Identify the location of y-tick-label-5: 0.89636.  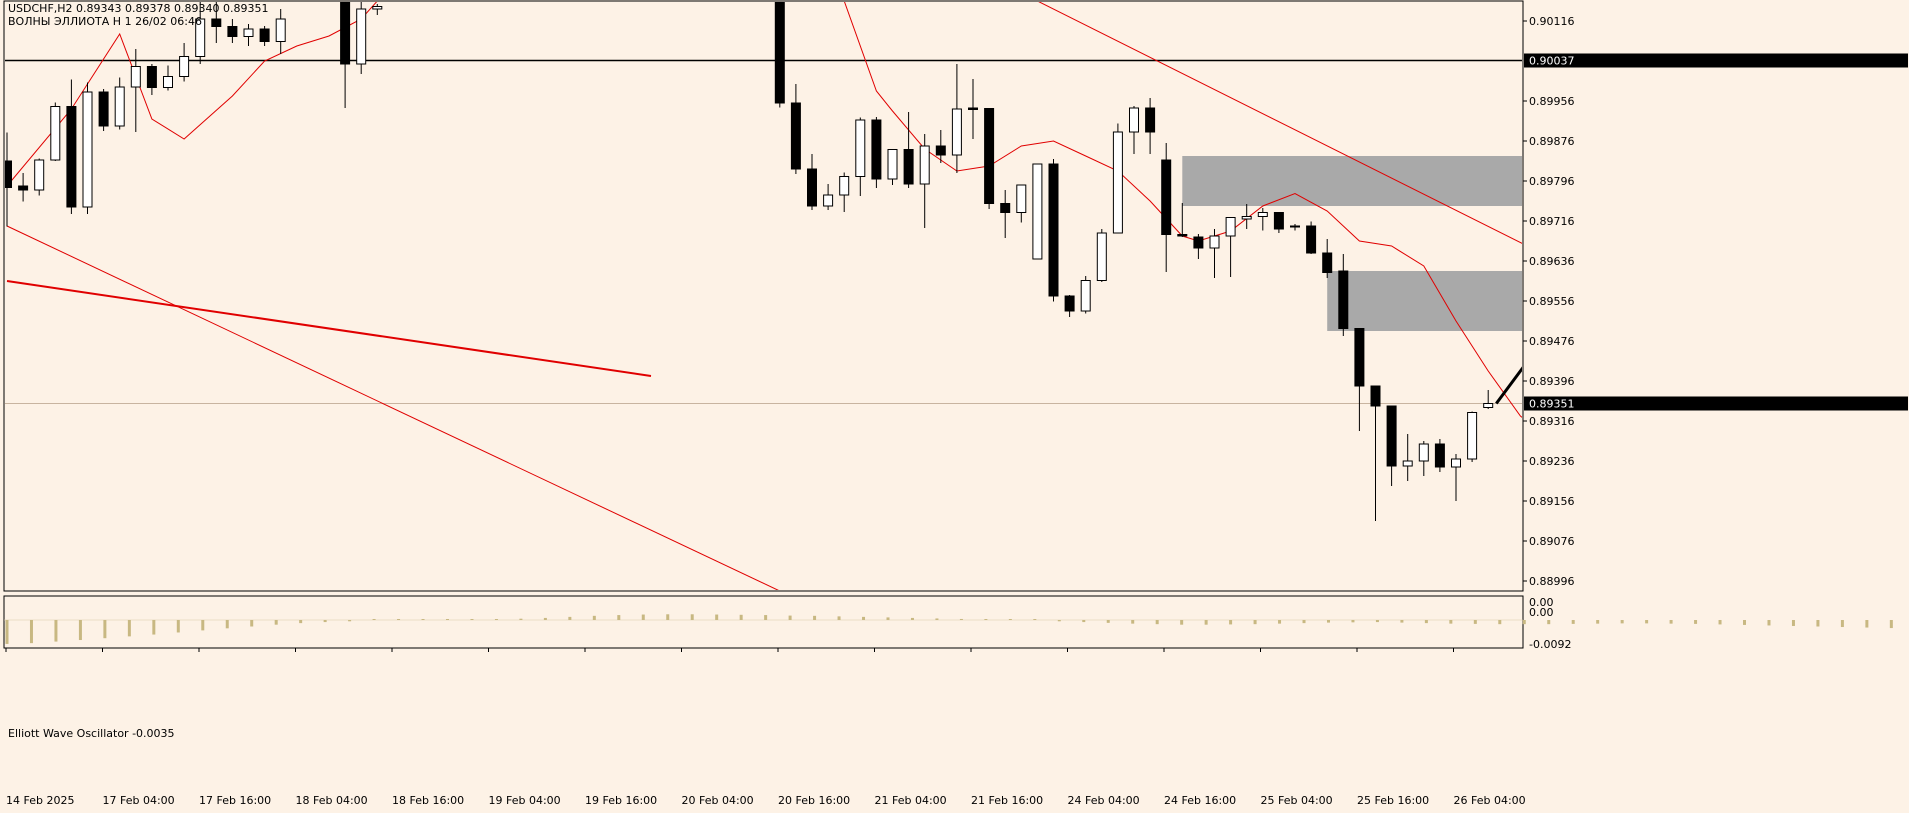
(1552, 261).